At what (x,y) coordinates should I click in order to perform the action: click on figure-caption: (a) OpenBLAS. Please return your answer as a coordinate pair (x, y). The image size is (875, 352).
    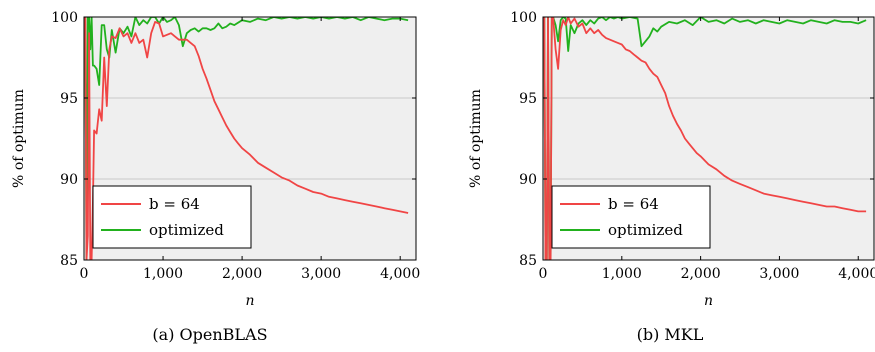
    Looking at the image, I should click on (209, 334).